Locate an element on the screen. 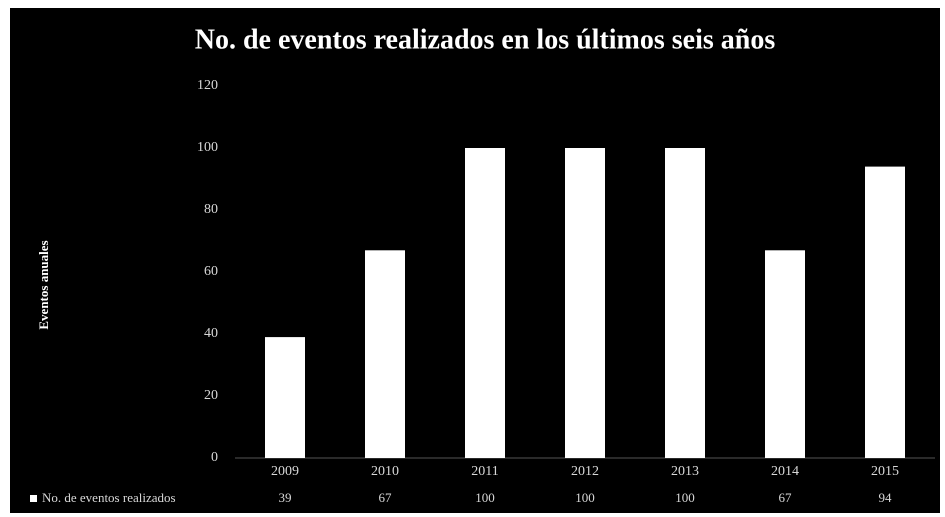 This screenshot has height=517, width=945. y-axis-label: Eventos anuales is located at coordinates (43, 284).